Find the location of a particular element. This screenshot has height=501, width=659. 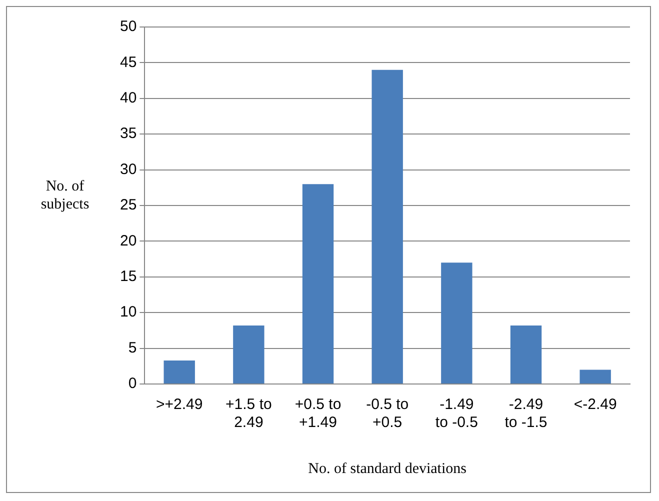

y-tick-label: 50 is located at coordinates (128, 27).